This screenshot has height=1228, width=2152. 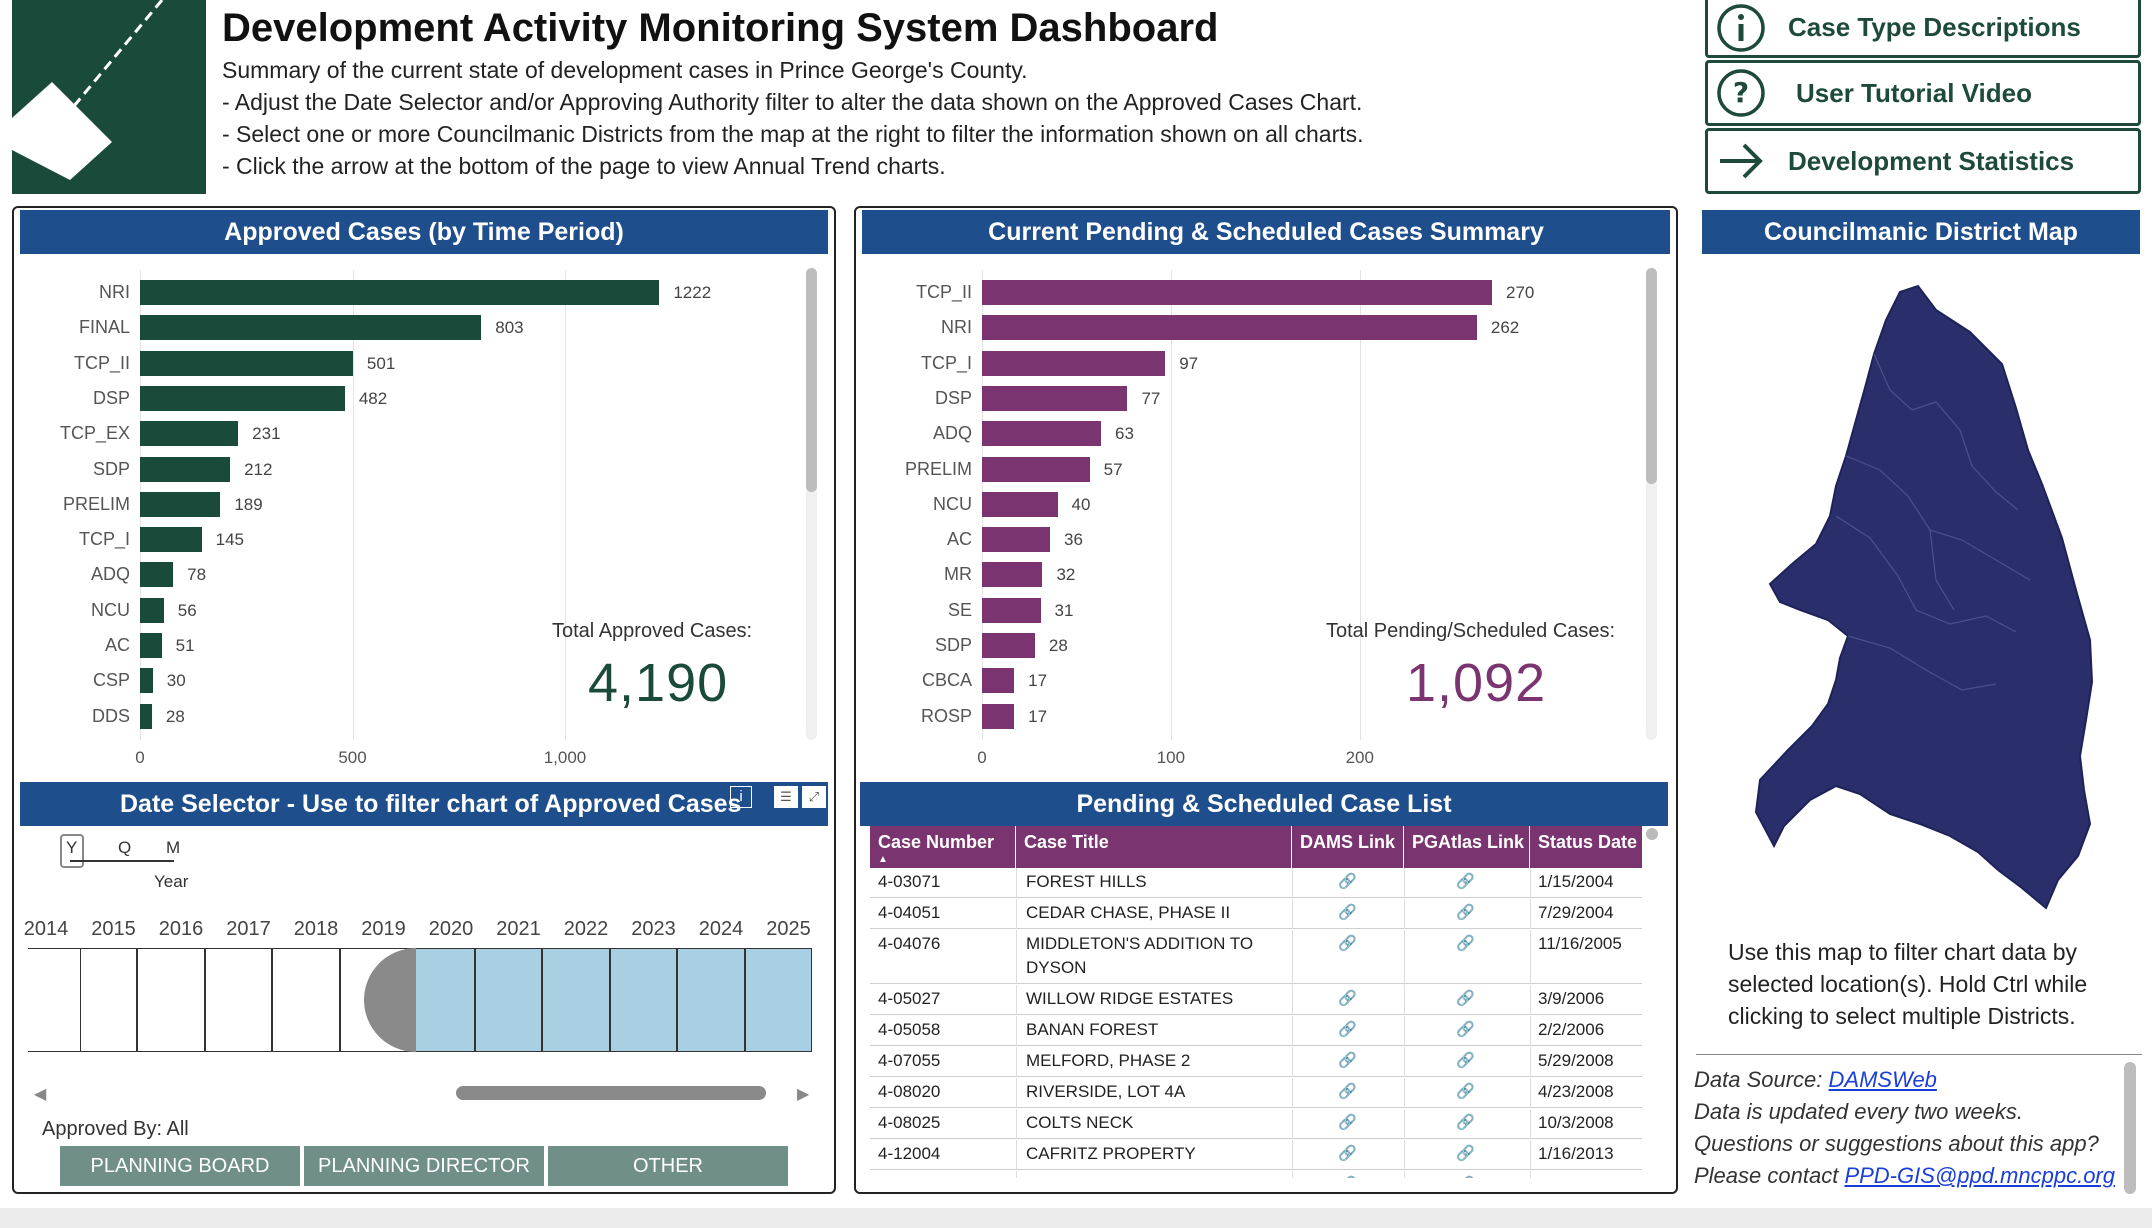 I want to click on scroll-right-icon: ▶, so click(x=803, y=1094).